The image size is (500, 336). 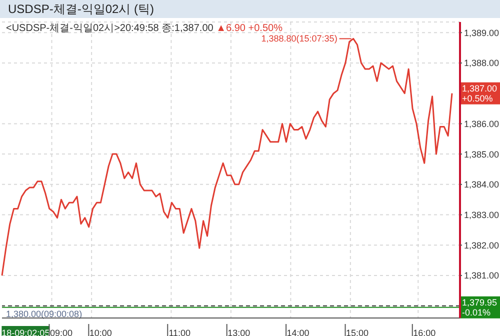 What do you see at coordinates (482, 63) in the screenshot?
I see `y-tick-label: 1,388.00` at bounding box center [482, 63].